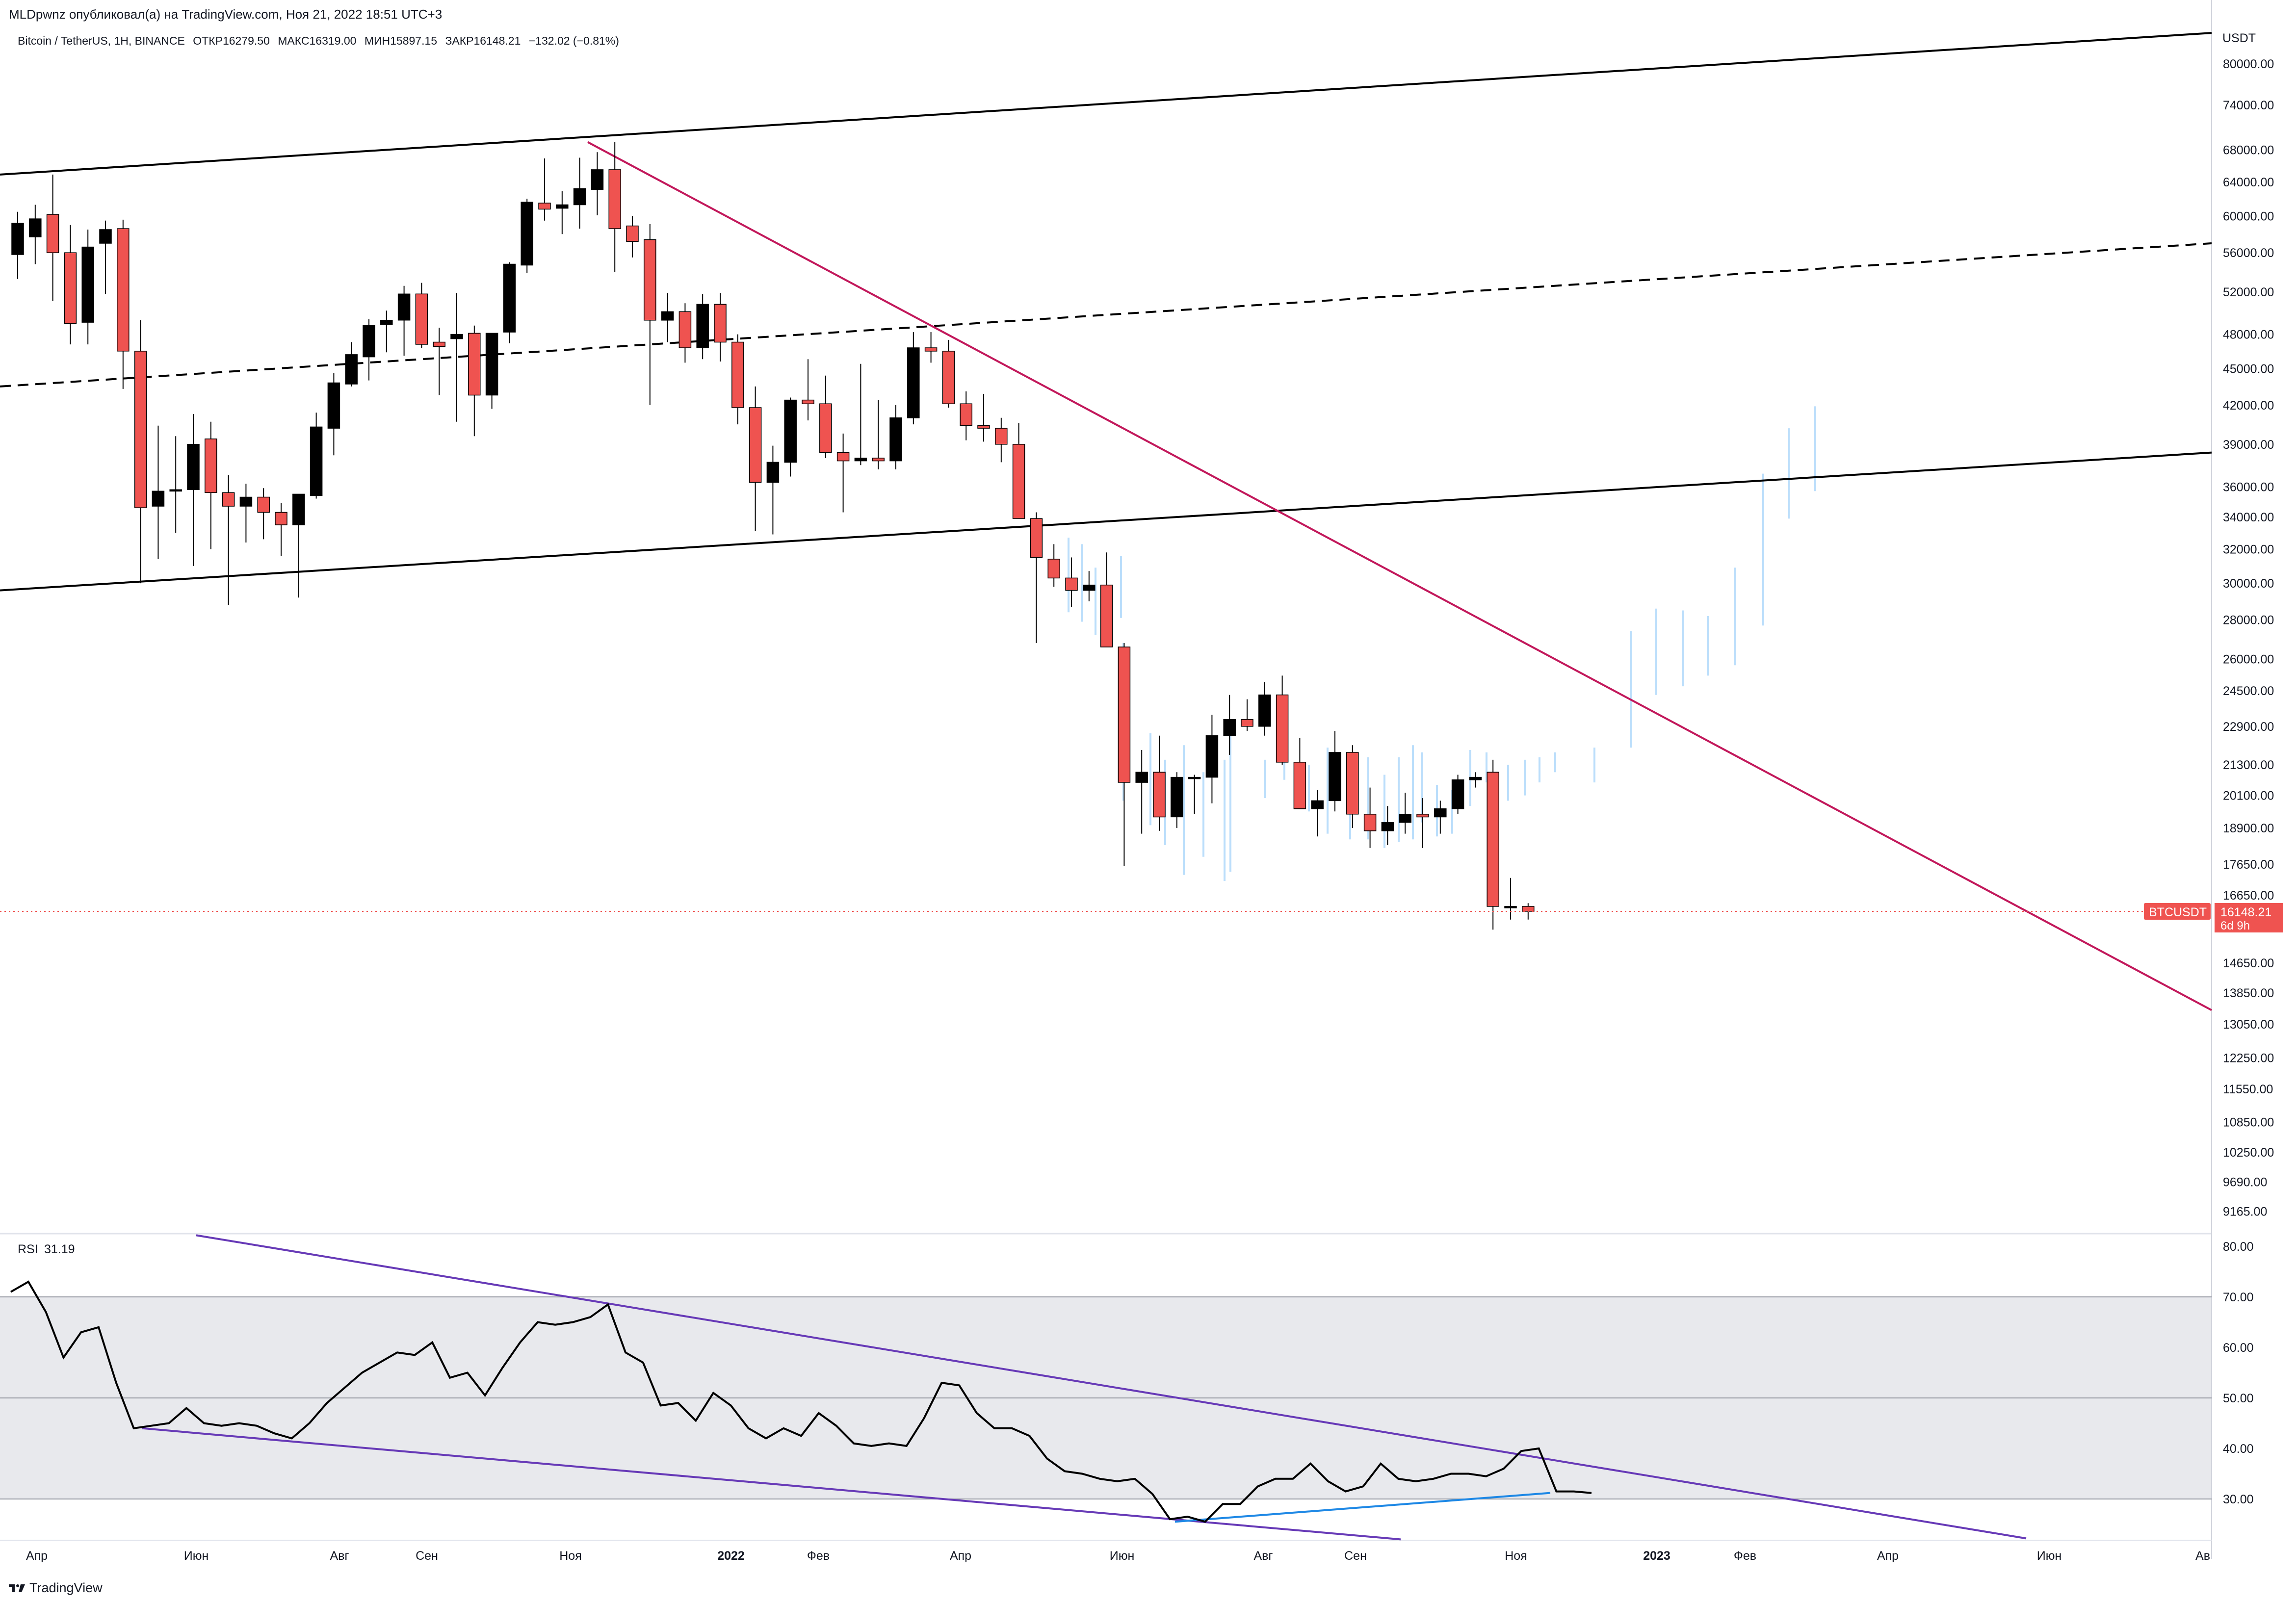 This screenshot has width=2296, height=1602. I want to click on time-axis-label: Авг, so click(339, 1556).